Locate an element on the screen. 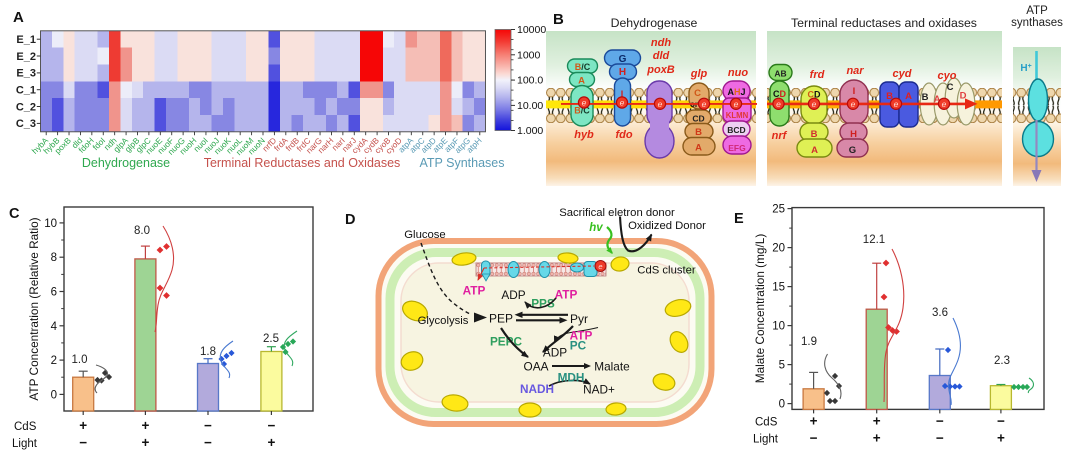  svg-text: OAA is located at coordinates (536, 367).